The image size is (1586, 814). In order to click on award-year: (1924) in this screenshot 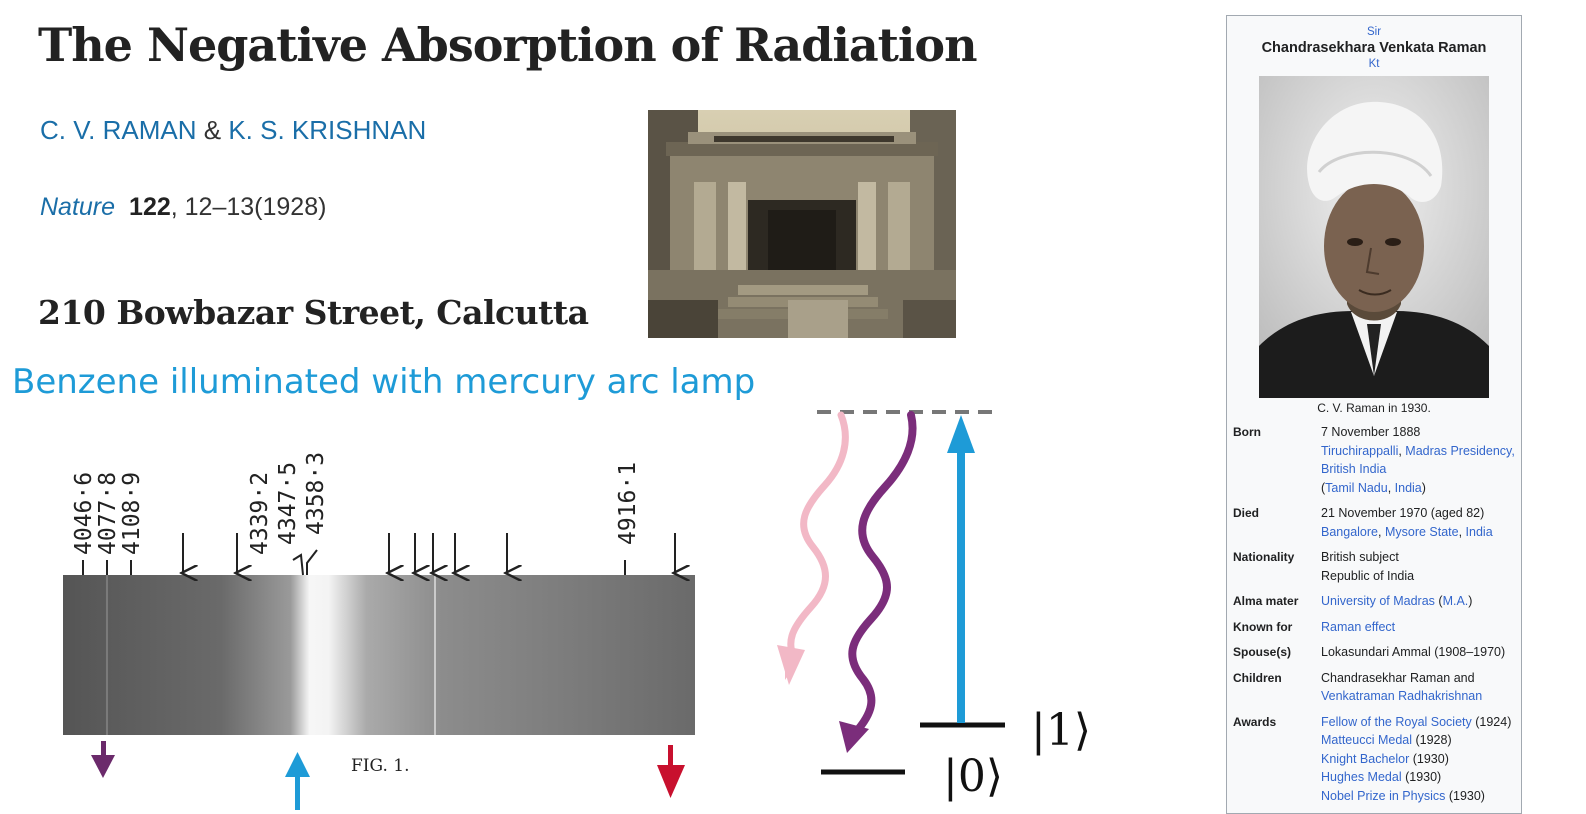, I will do `click(1491, 721)`.